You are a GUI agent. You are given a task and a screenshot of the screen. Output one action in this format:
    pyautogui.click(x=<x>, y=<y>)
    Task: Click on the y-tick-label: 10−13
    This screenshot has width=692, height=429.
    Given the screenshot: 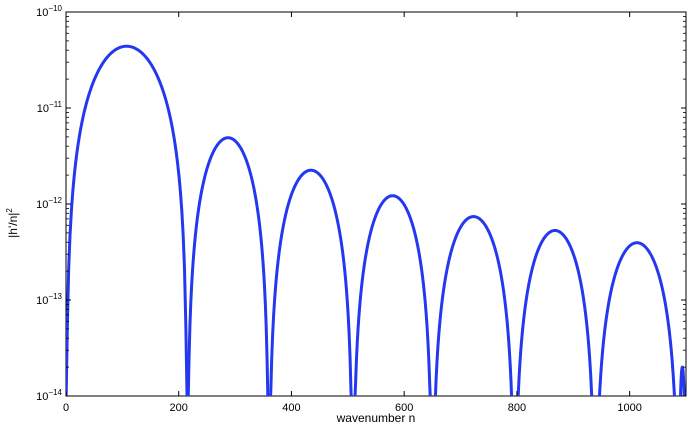 What is the action you would take?
    pyautogui.click(x=49, y=299)
    